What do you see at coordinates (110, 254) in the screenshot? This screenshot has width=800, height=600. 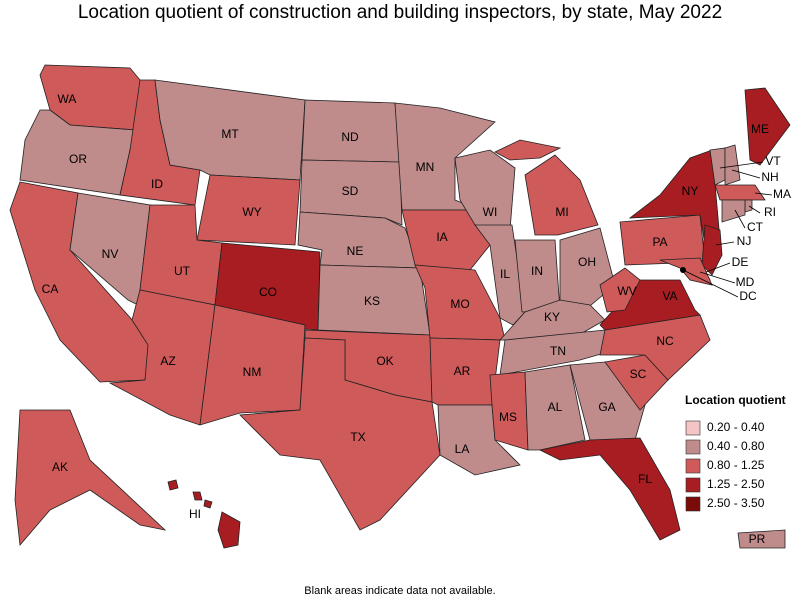 I see `state-label: NV` at bounding box center [110, 254].